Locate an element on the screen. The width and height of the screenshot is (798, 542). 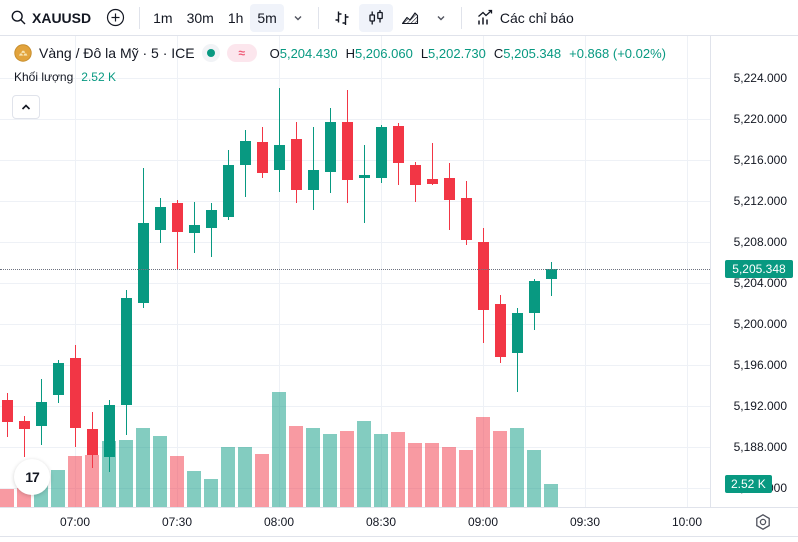
high-value: 5,206.060 is located at coordinates (383, 53).